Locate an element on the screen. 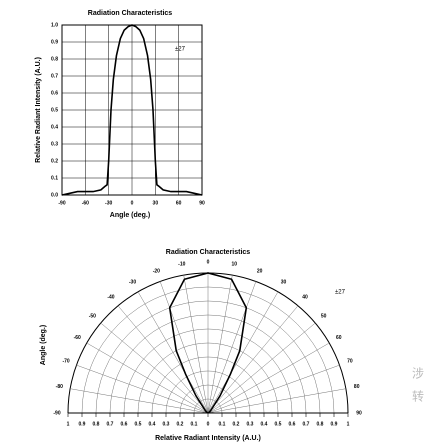 The width and height of the screenshot is (425, 442). y-tick-label: 0.7 is located at coordinates (54, 76).